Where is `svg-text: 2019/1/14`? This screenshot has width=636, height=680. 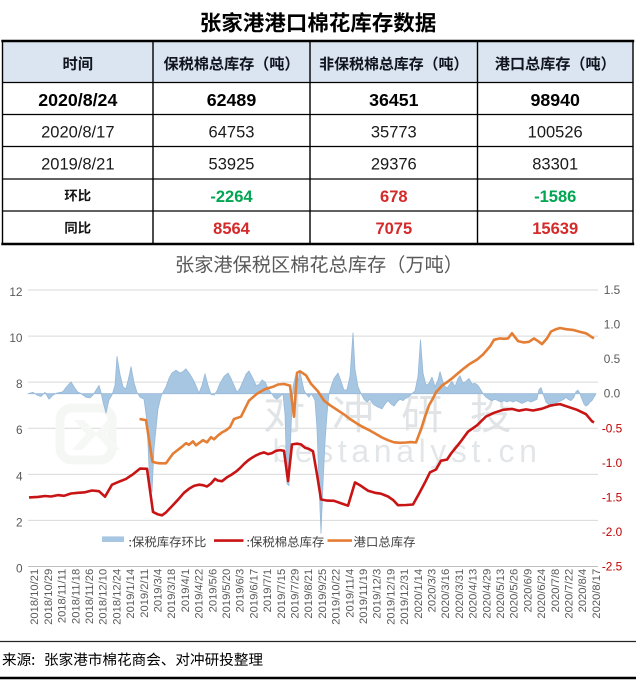 svg-text: 2019/1/14 is located at coordinates (131, 594).